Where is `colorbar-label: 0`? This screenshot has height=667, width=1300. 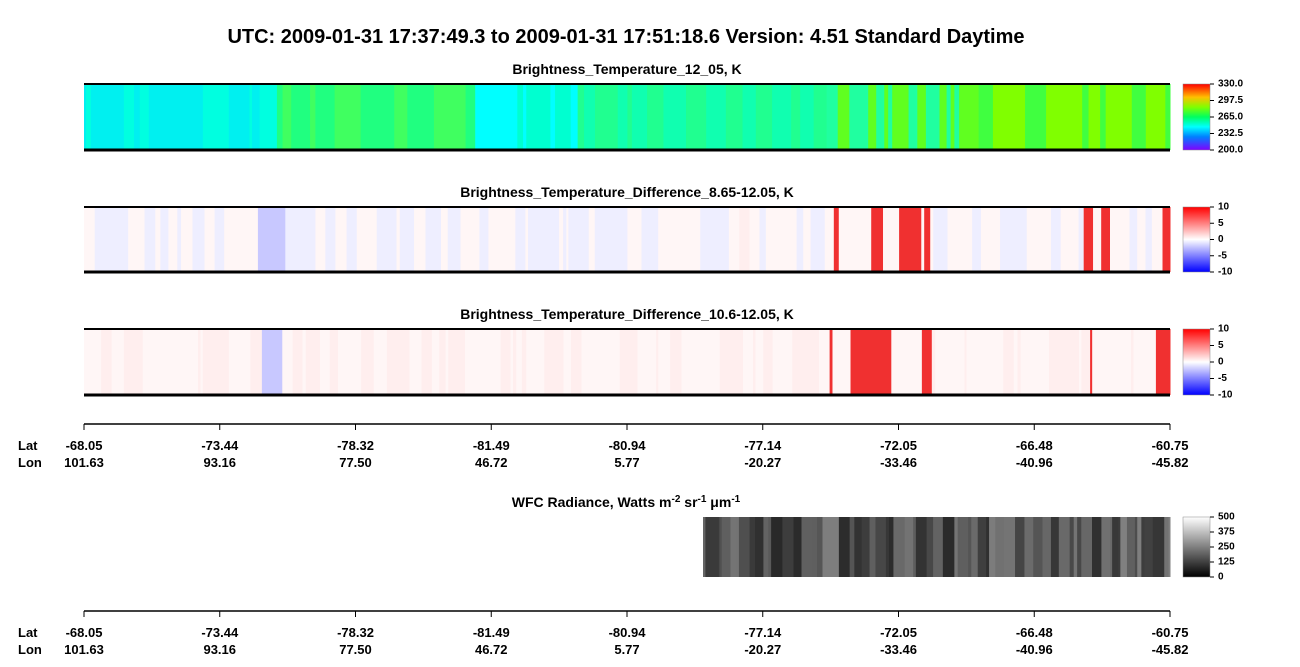
colorbar-label: 0 is located at coordinates (1221, 362).